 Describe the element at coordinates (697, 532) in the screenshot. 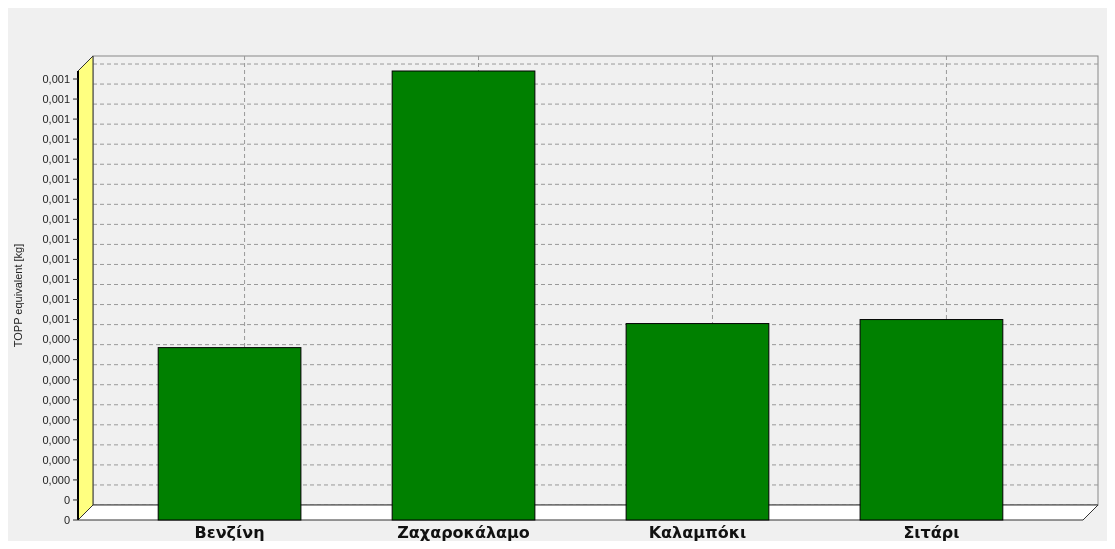

I see `x-tick-label: Καλαμπόκι` at that location.